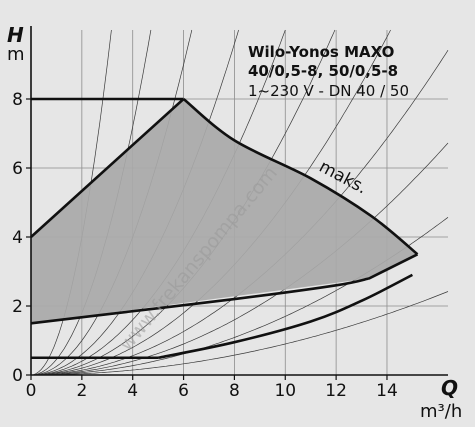 The image size is (475, 427). Describe the element at coordinates (132, 391) in the screenshot. I see `x-tick-label-4: 4` at that location.